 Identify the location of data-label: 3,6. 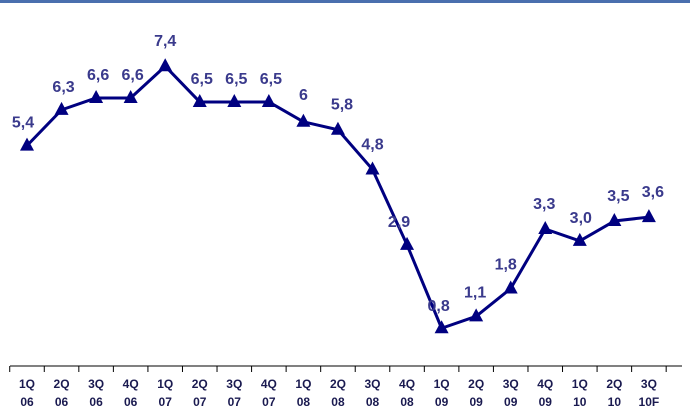
(653, 192).